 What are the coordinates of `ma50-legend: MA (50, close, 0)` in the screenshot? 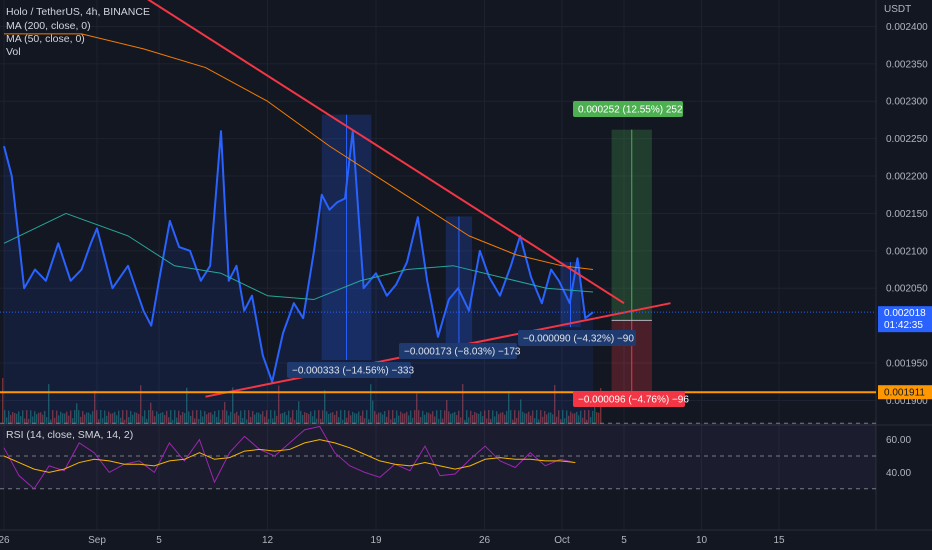 It's located at (45, 39).